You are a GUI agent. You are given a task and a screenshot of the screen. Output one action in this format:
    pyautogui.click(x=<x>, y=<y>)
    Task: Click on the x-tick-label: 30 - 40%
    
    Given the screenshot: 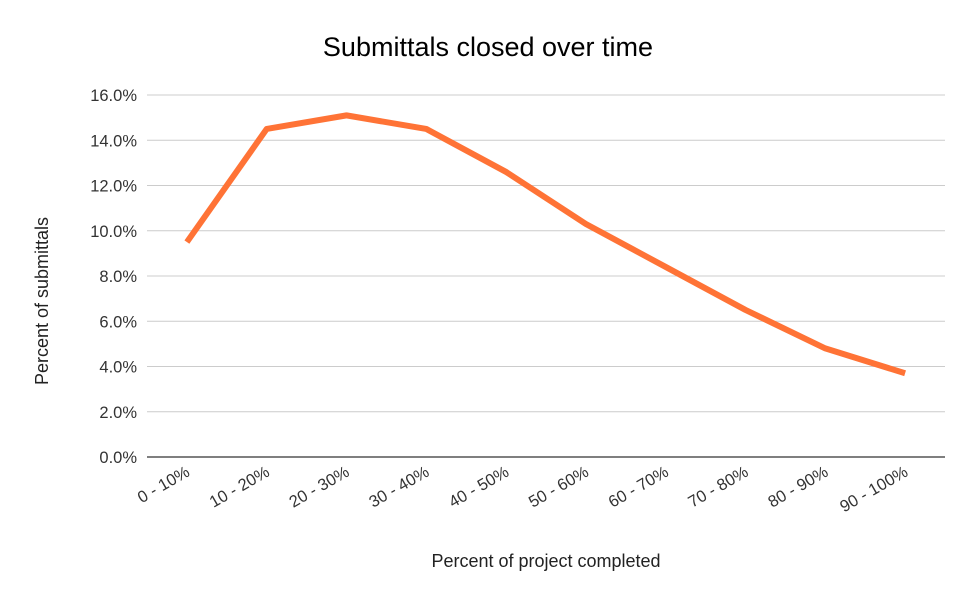 What is the action you would take?
    pyautogui.click(x=399, y=487)
    